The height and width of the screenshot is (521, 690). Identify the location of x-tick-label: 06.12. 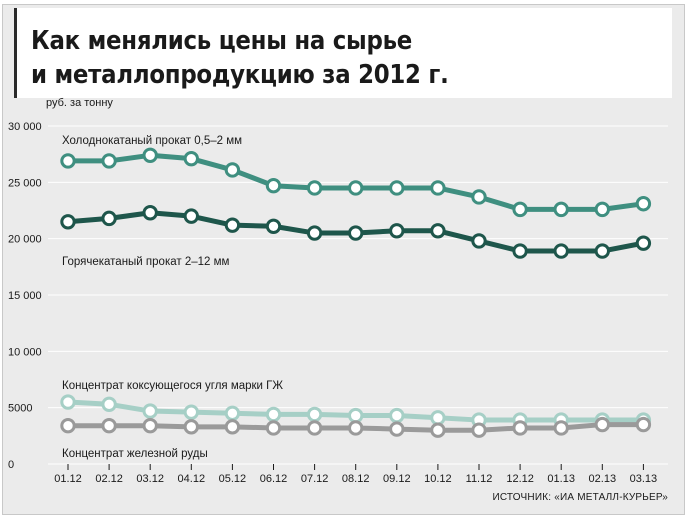
(274, 479).